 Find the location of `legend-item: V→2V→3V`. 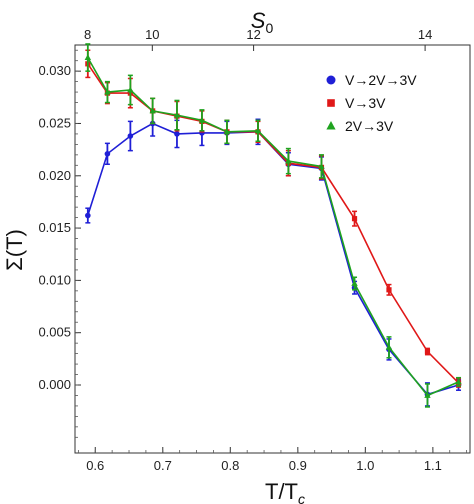

legend-item: V→2V→3V is located at coordinates (371, 80).